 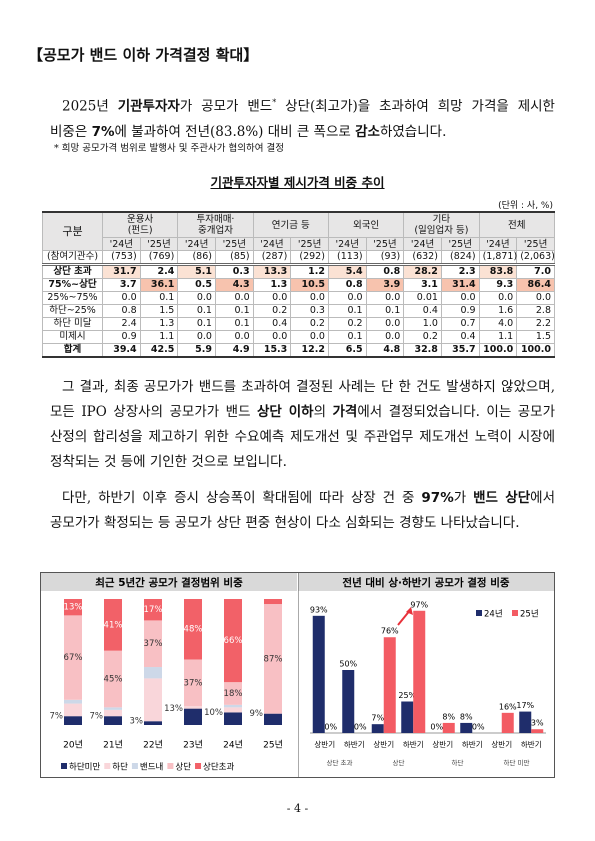 What do you see at coordinates (498, 324) in the screenshot?
I see `table-cell: 4.0` at bounding box center [498, 324].